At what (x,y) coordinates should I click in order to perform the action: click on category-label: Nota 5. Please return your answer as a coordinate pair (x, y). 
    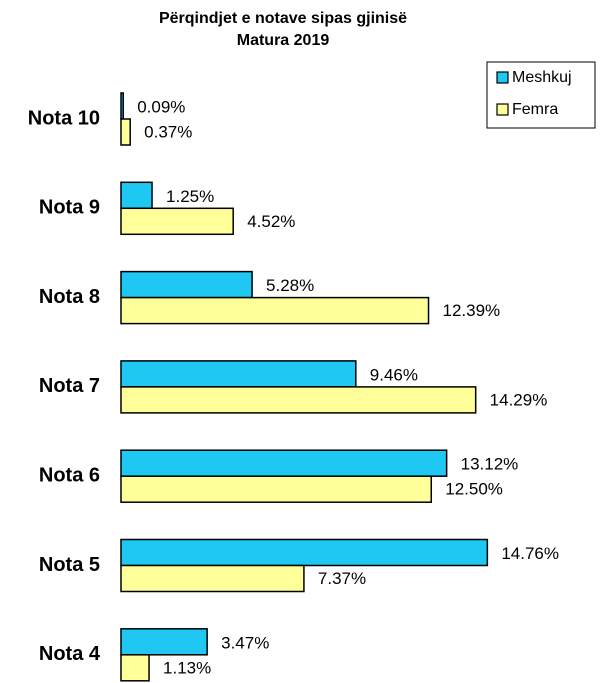
    Looking at the image, I should click on (69, 565).